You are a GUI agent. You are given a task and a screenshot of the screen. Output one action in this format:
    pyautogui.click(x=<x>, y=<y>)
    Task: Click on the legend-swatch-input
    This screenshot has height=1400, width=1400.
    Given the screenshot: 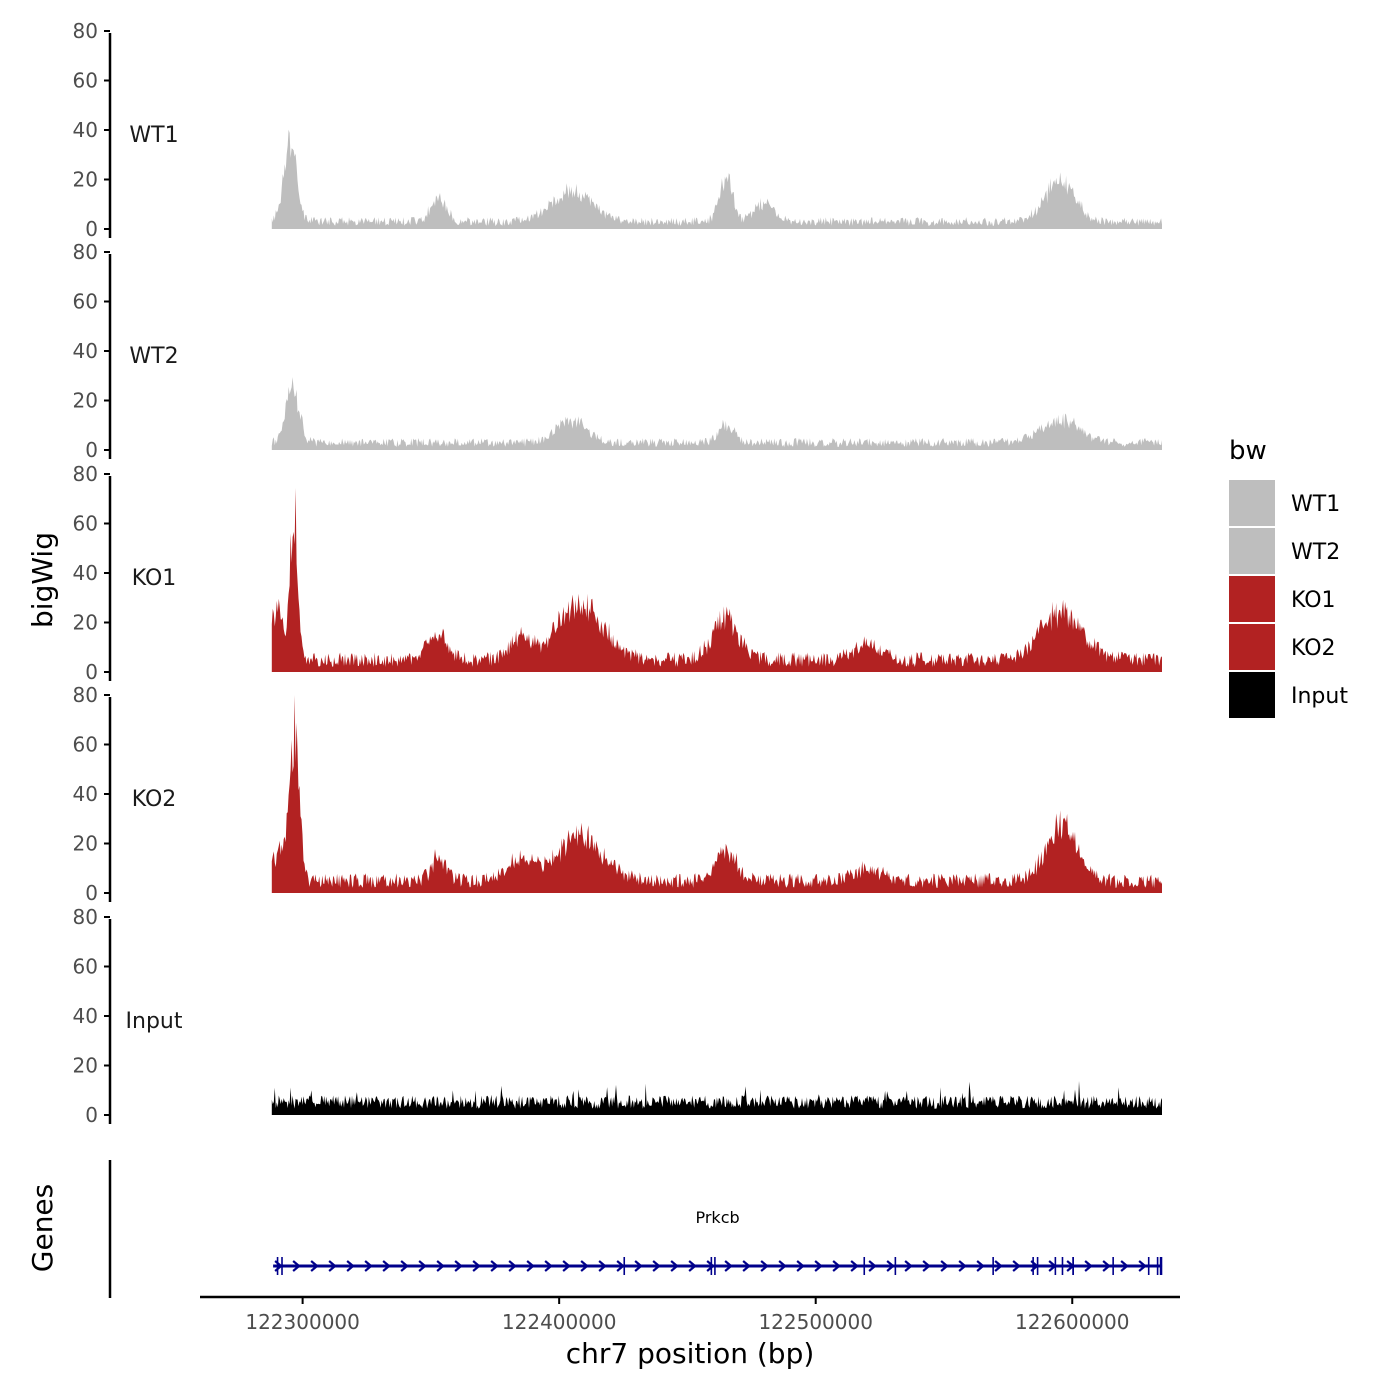 What is the action you would take?
    pyautogui.click(x=1252, y=695)
    